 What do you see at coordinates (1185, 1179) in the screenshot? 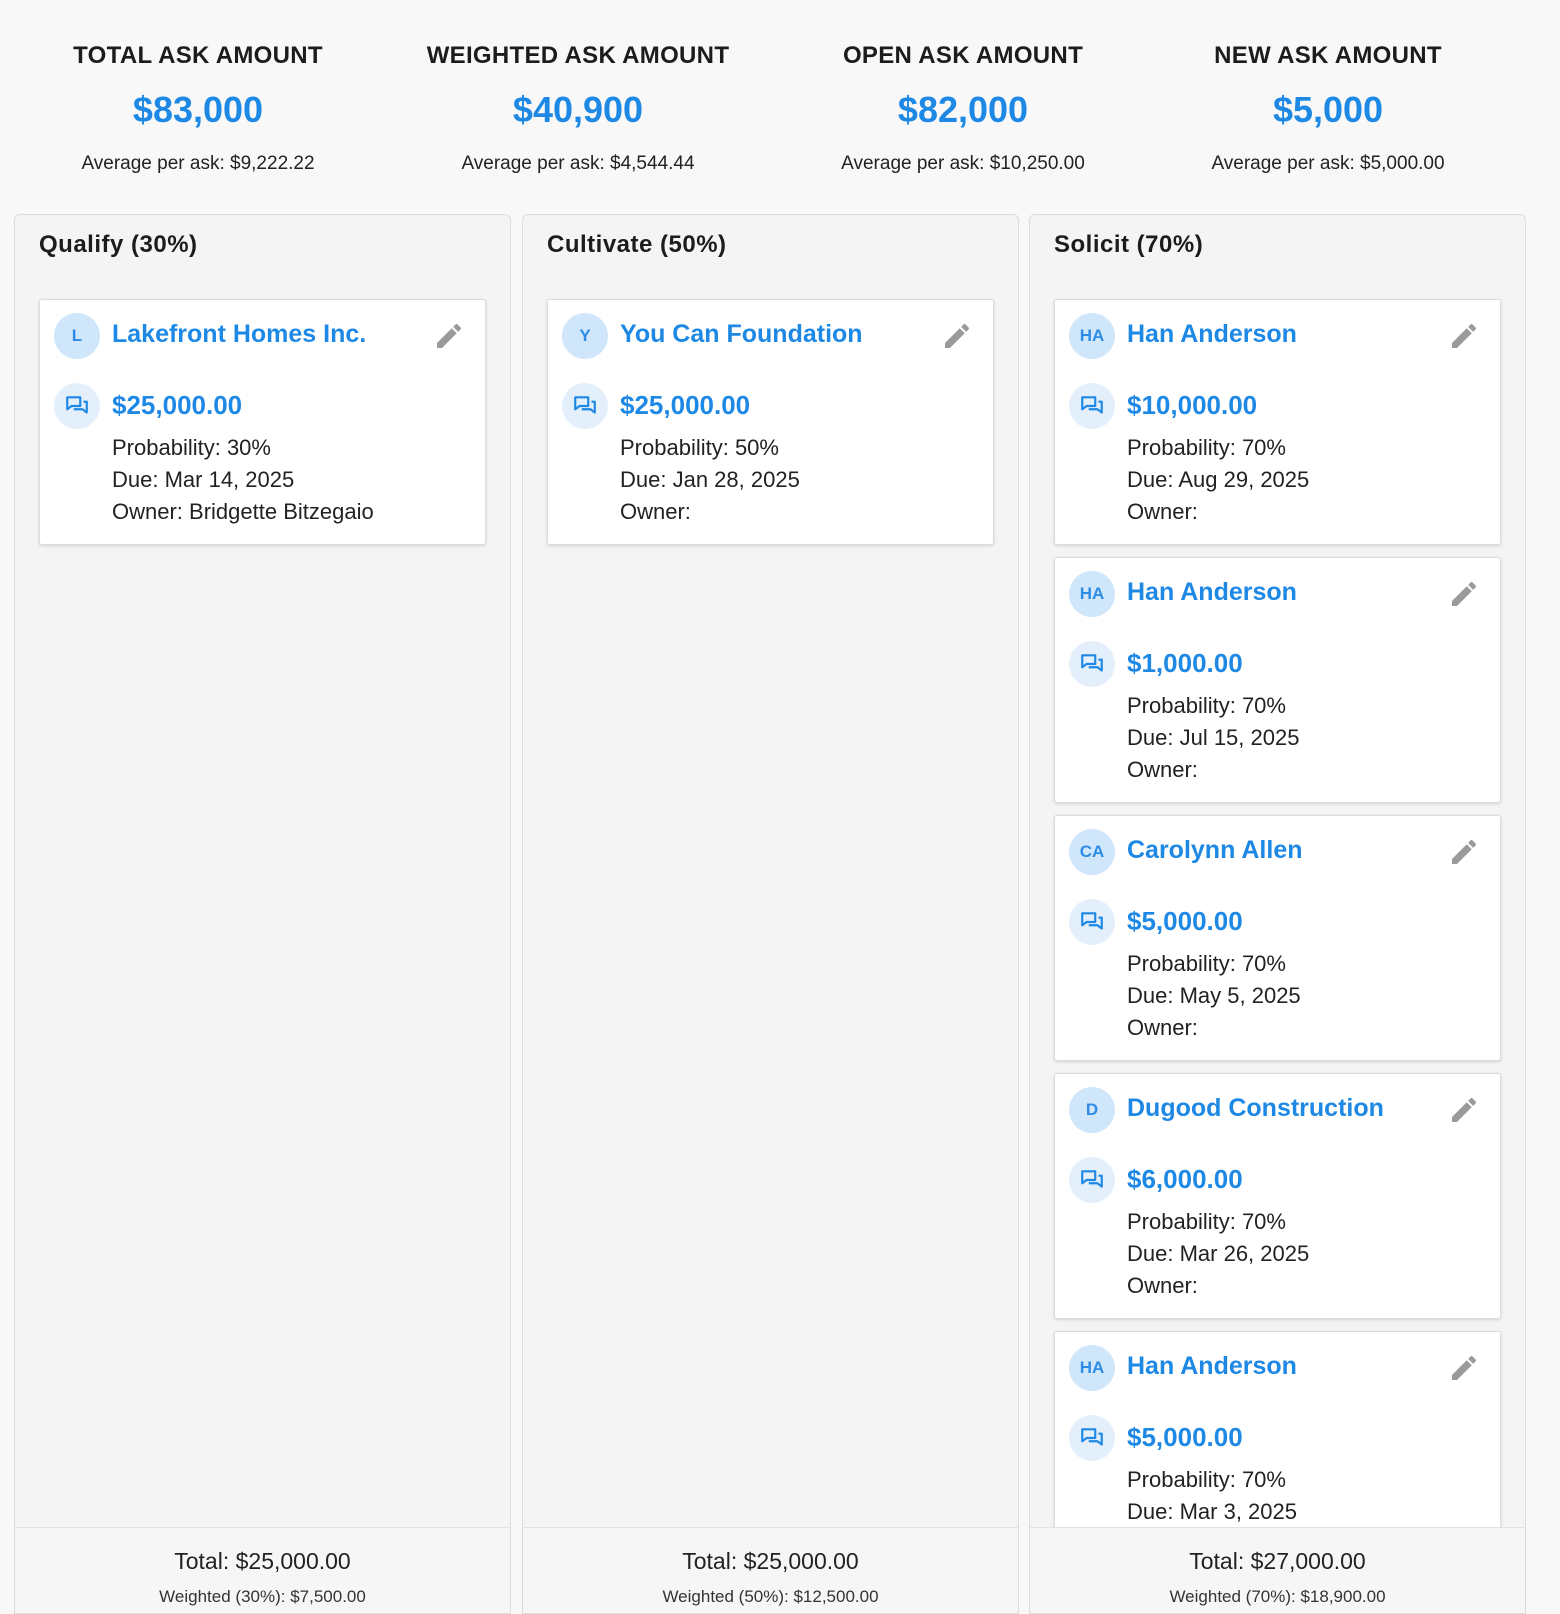
I see `ask-amount: $6,000.00` at bounding box center [1185, 1179].